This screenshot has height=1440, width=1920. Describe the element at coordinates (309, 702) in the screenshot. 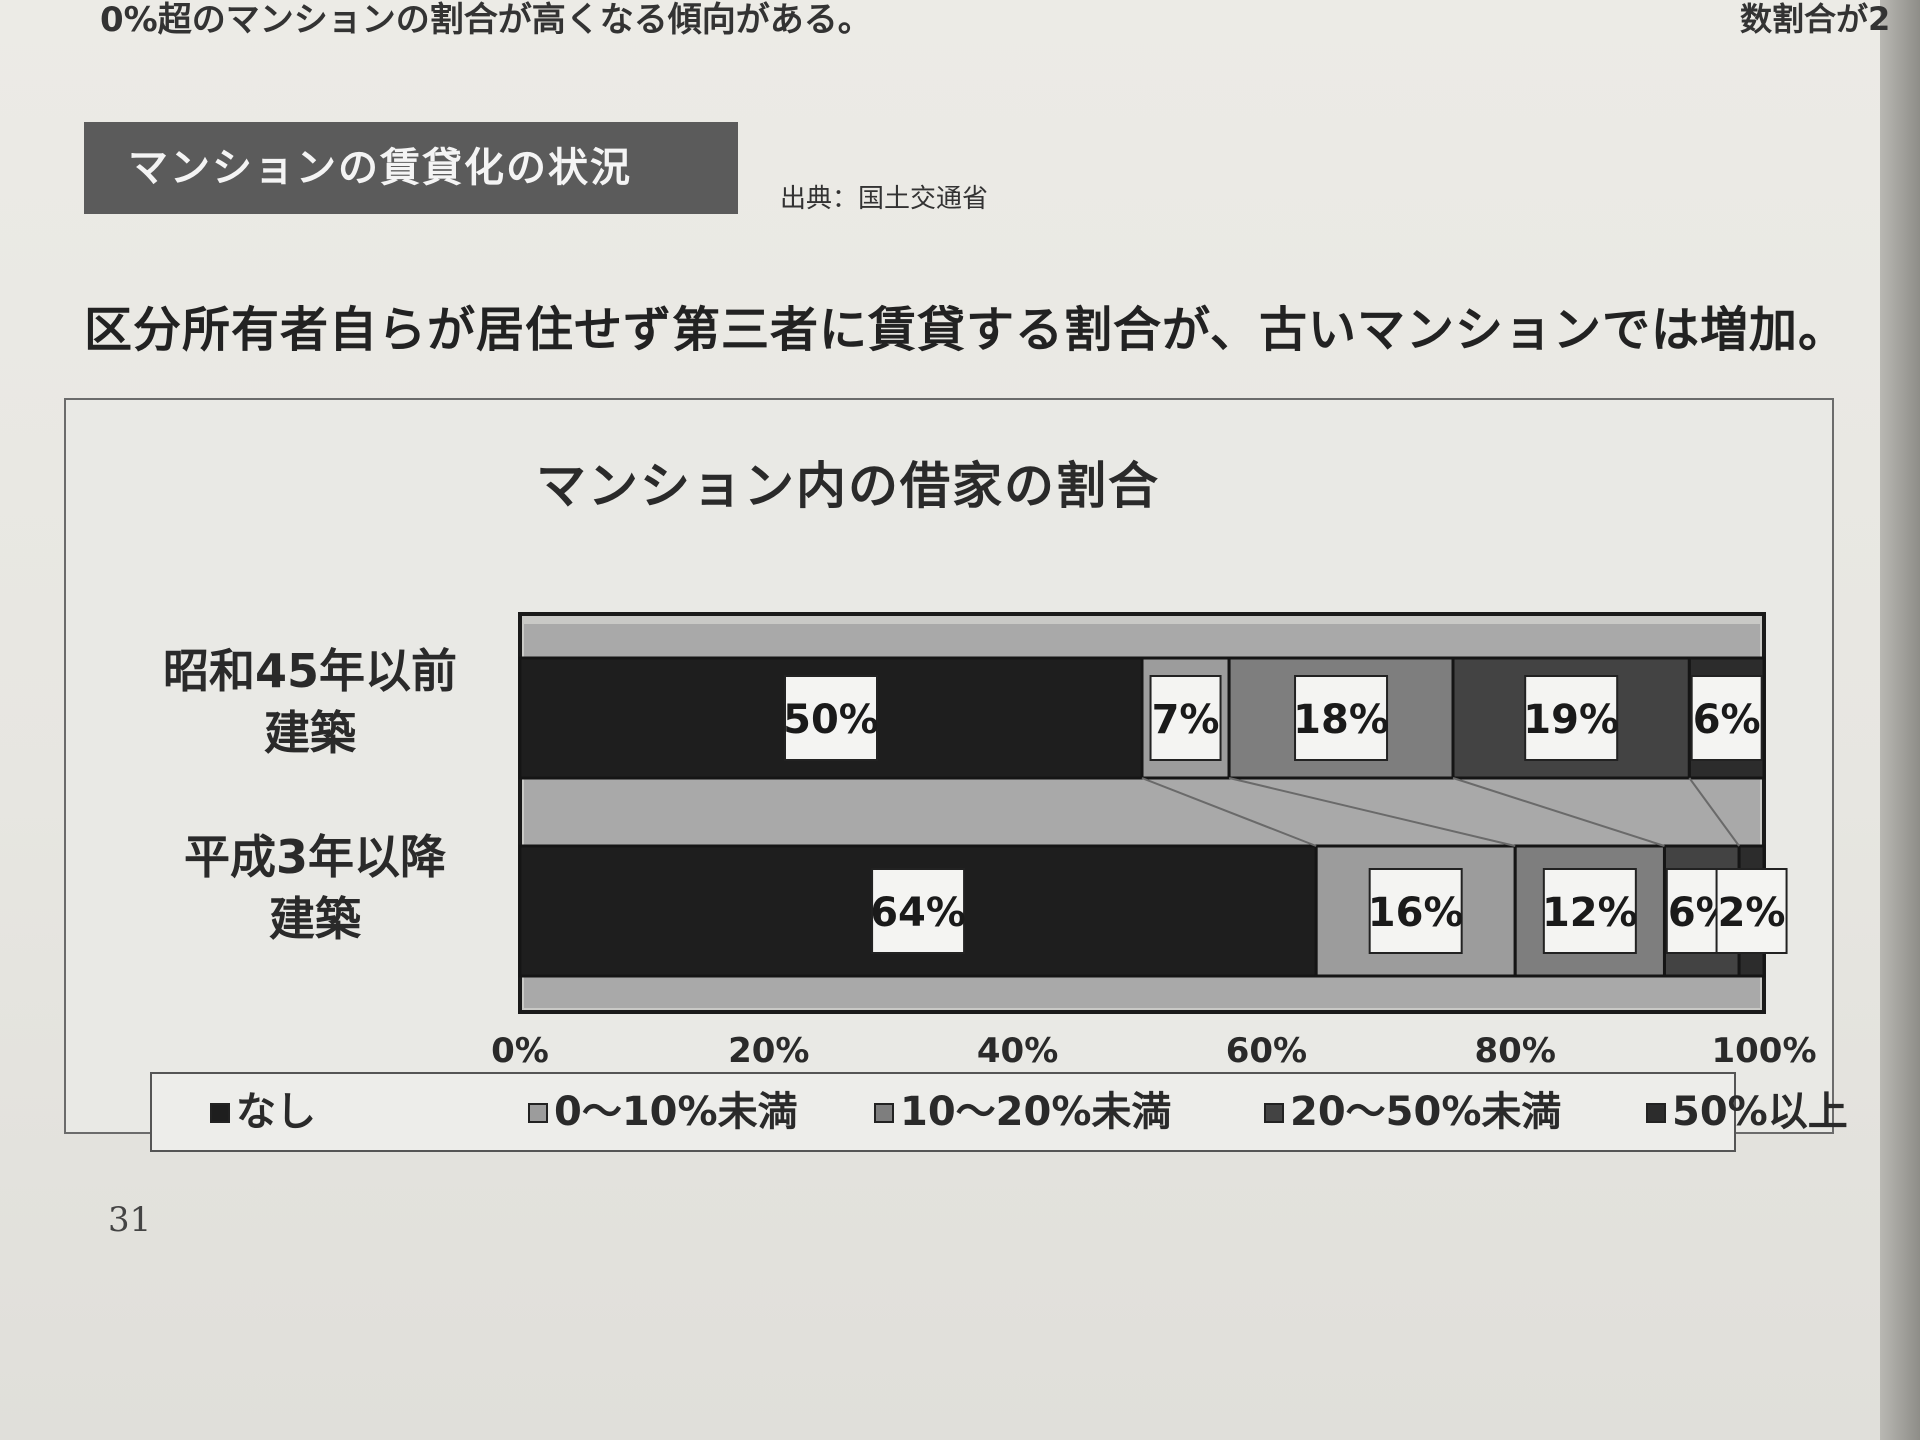

I see `category-label-showa45: 昭和45年以前 建築` at that location.